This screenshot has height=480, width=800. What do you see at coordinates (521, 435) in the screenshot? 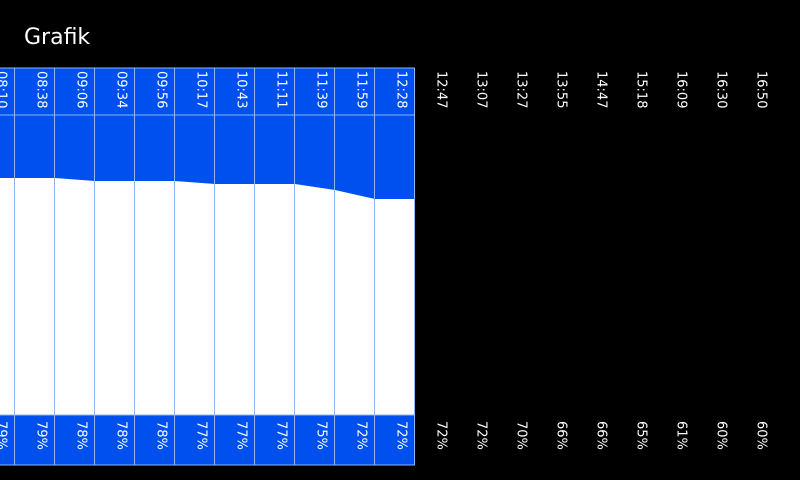
I see `value-label: 70%` at bounding box center [521, 435].